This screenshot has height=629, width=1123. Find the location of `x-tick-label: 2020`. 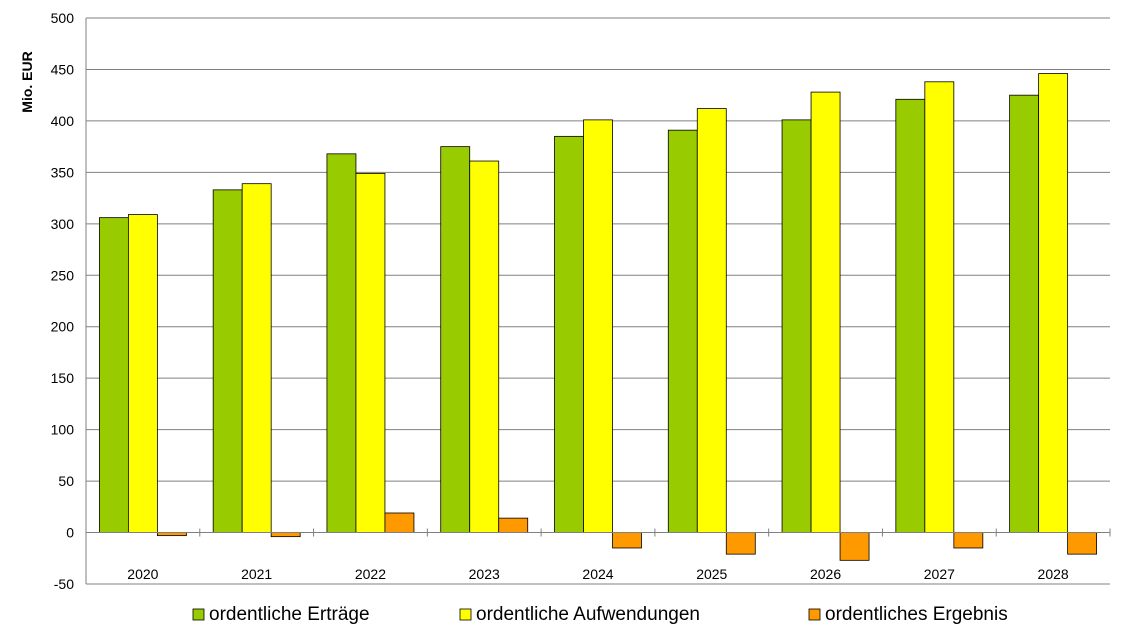

x-tick-label: 2020 is located at coordinates (142, 574).